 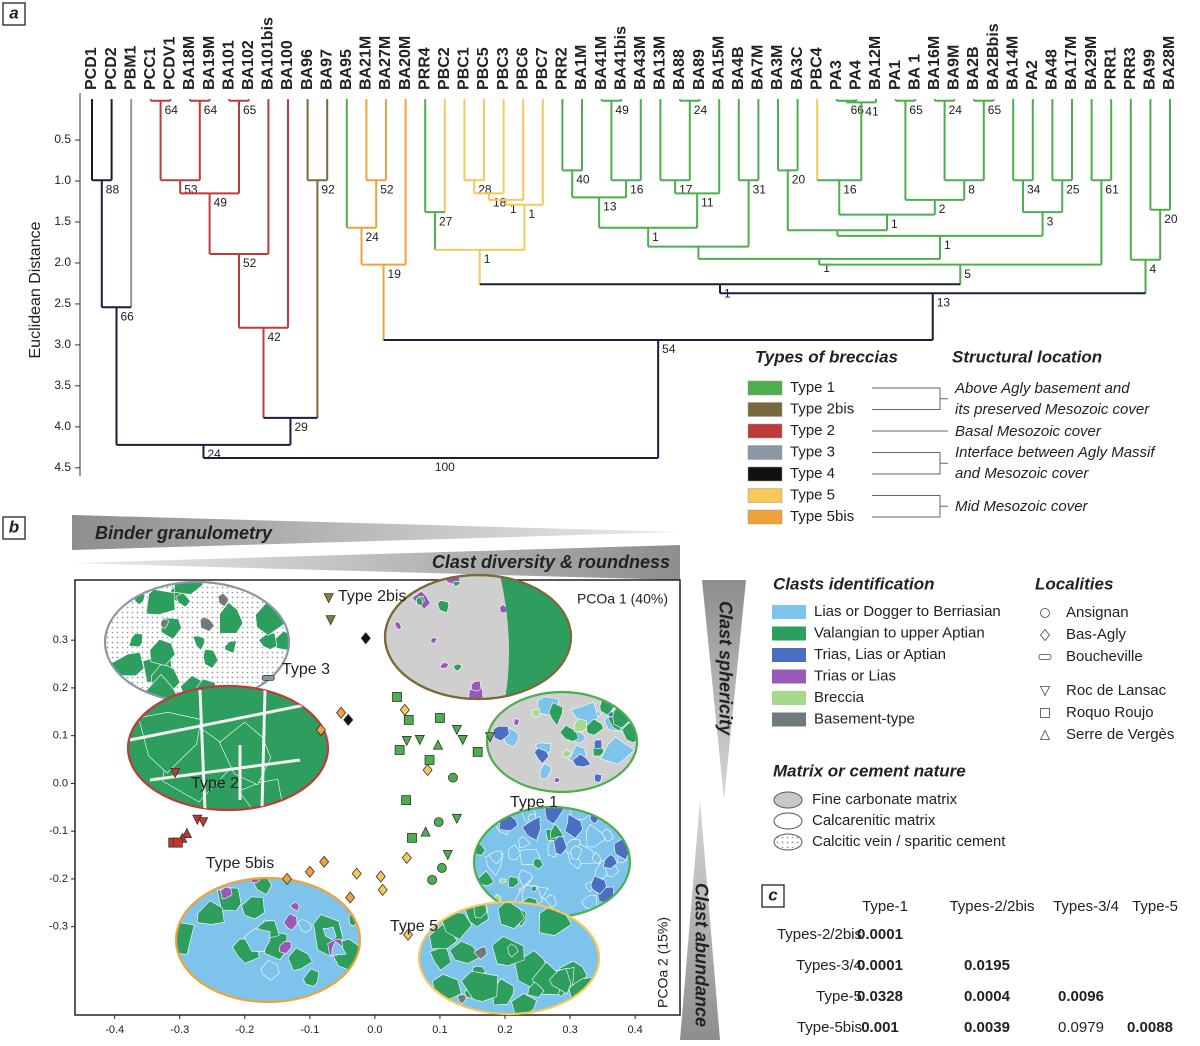 I want to click on gradient-wedge, so click(x=724, y=690).